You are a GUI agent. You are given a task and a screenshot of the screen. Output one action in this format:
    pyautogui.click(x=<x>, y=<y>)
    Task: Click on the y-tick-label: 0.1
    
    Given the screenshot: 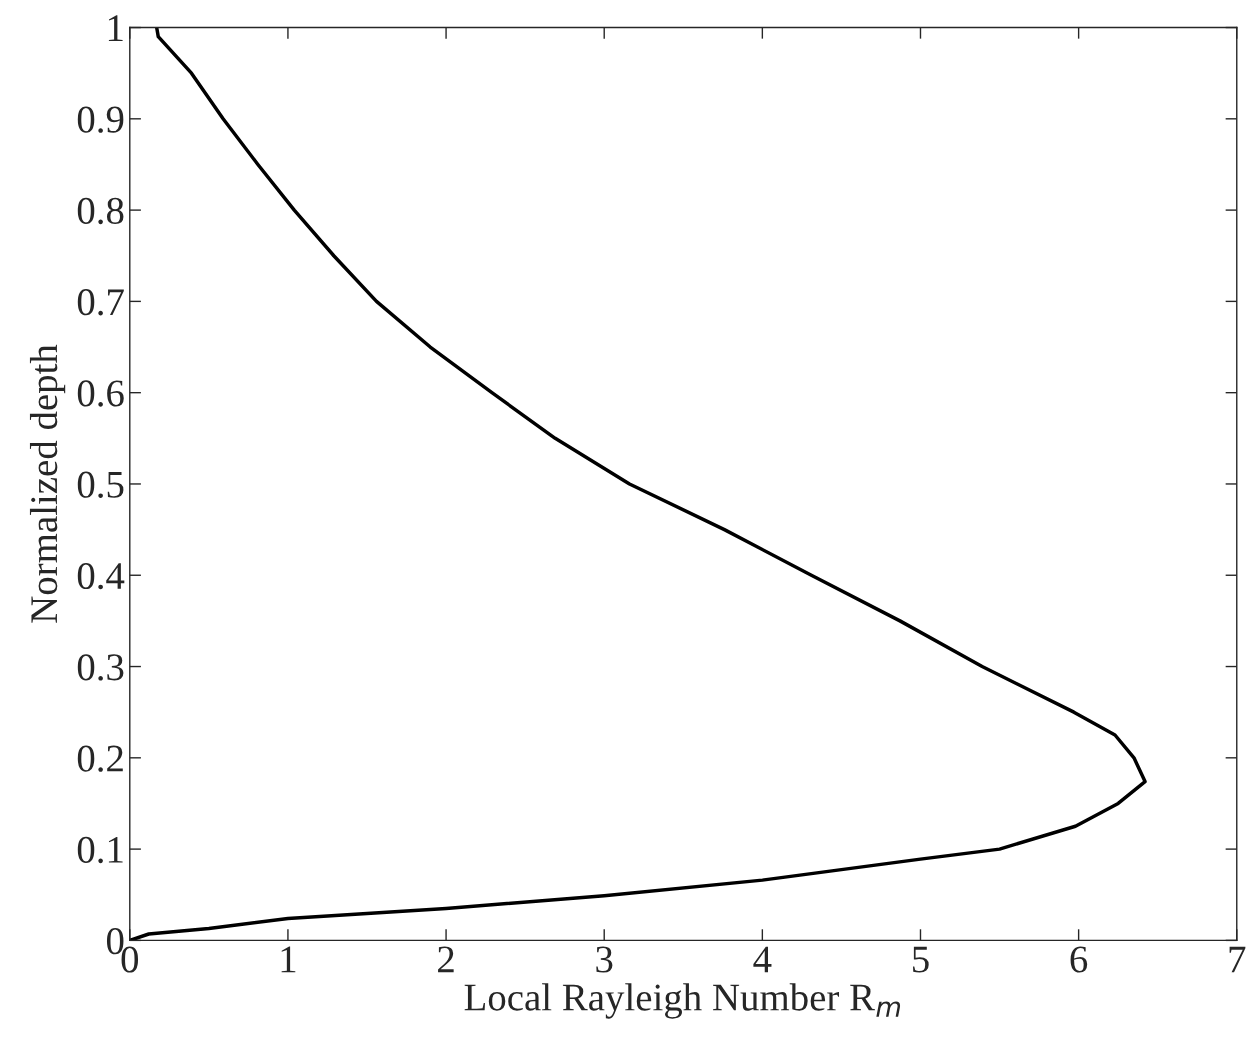 What is the action you would take?
    pyautogui.click(x=100, y=850)
    